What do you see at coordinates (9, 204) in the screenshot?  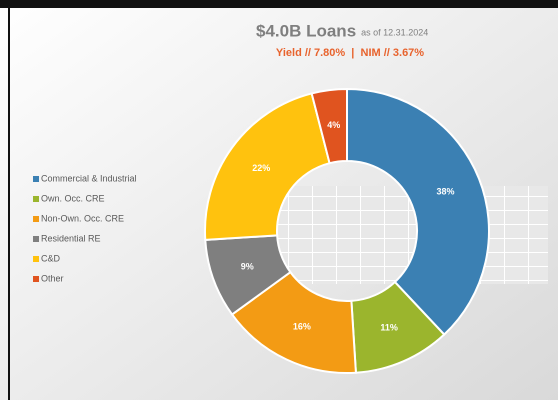 I see `left-border` at bounding box center [9, 204].